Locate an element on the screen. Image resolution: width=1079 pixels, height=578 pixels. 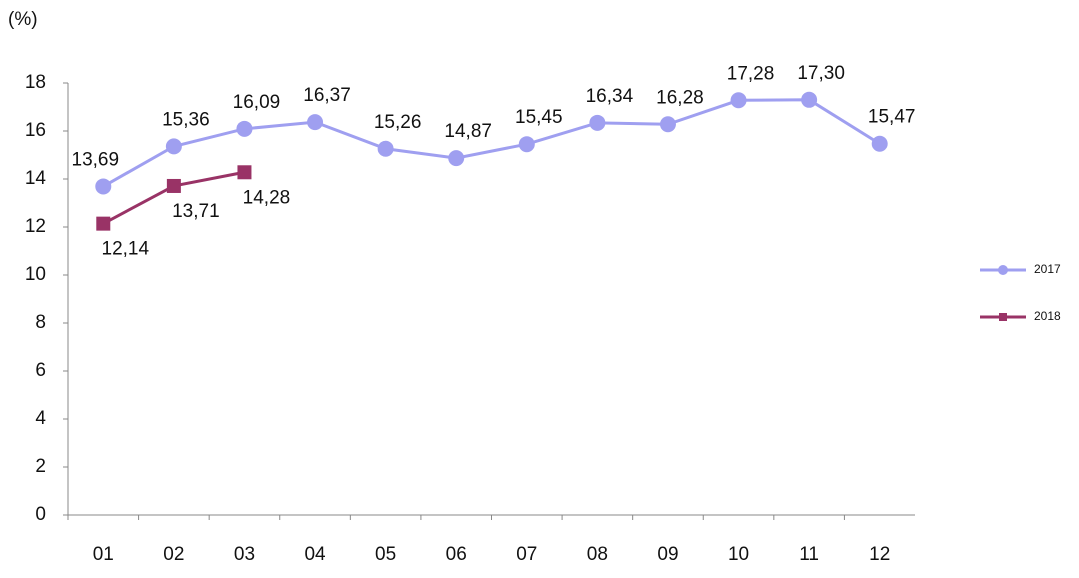
value-label: 15,45 is located at coordinates (539, 117).